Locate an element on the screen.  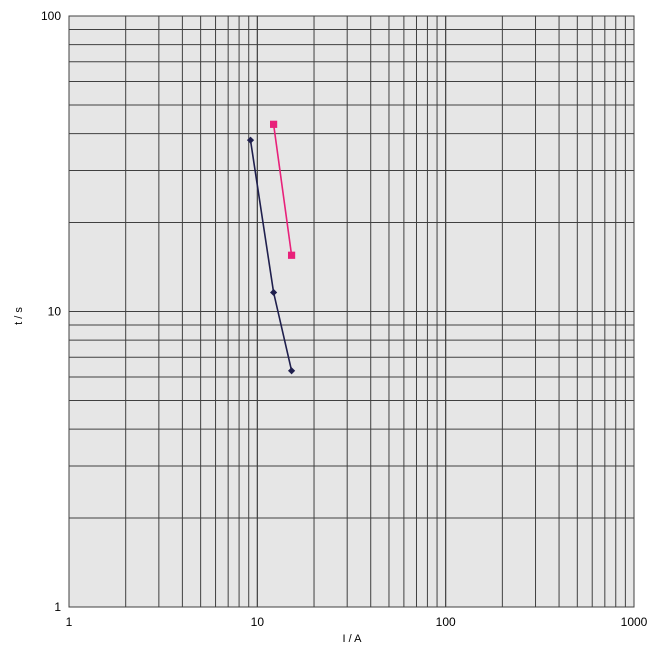
x-tick-label: 10 is located at coordinates (258, 622).